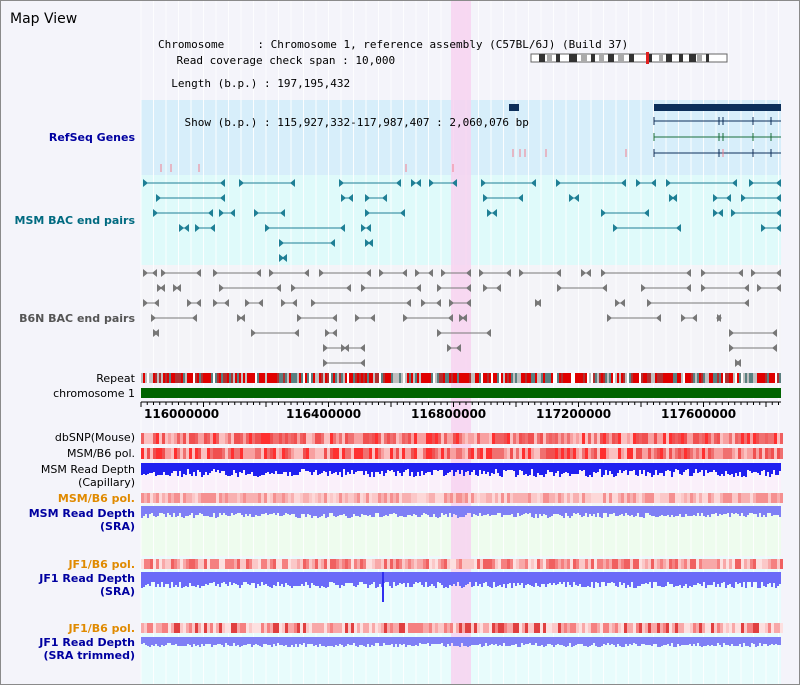 This screenshot has height=685, width=800. What do you see at coordinates (94, 393) in the screenshot?
I see `track-label-chromosome: chromosome 1` at bounding box center [94, 393].